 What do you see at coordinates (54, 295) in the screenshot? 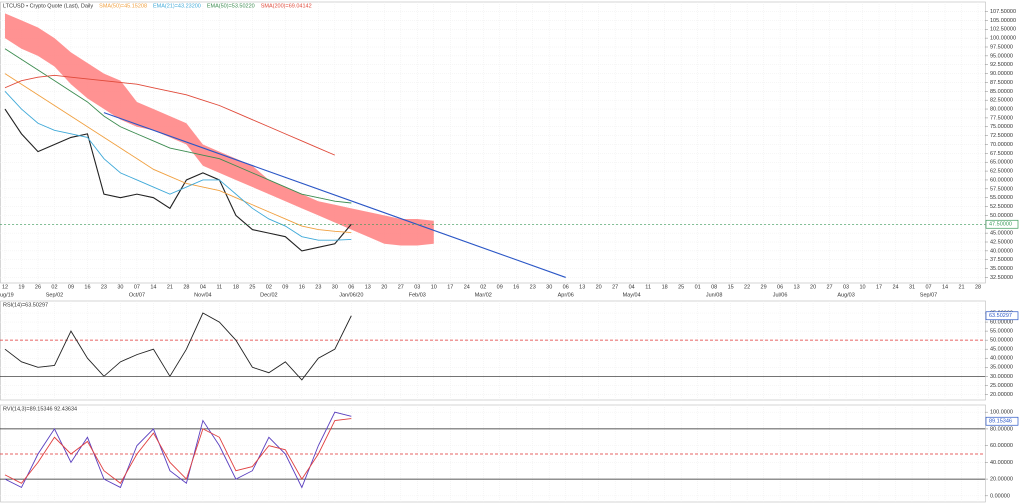
I see `month-label: Sep/02` at bounding box center [54, 295].